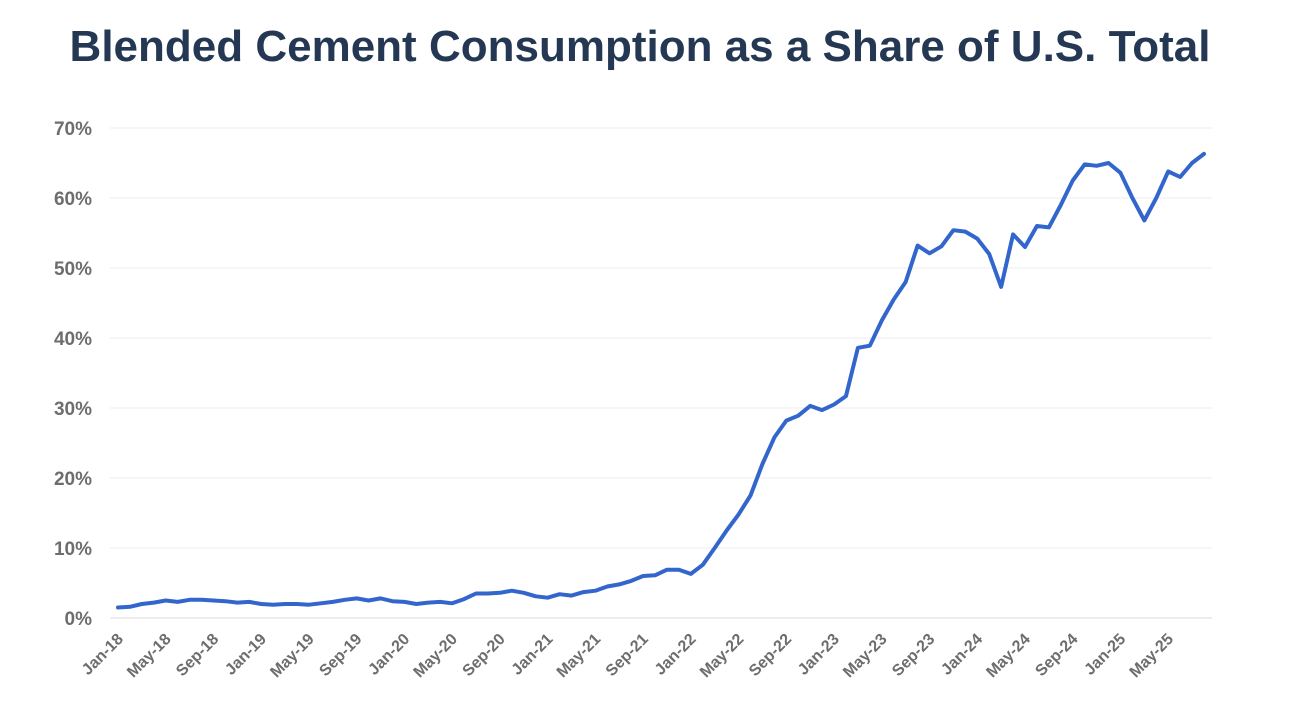 This screenshot has width=1301, height=720. Describe the element at coordinates (484, 655) in the screenshot. I see `x-tick-label: Sep-20` at that location.